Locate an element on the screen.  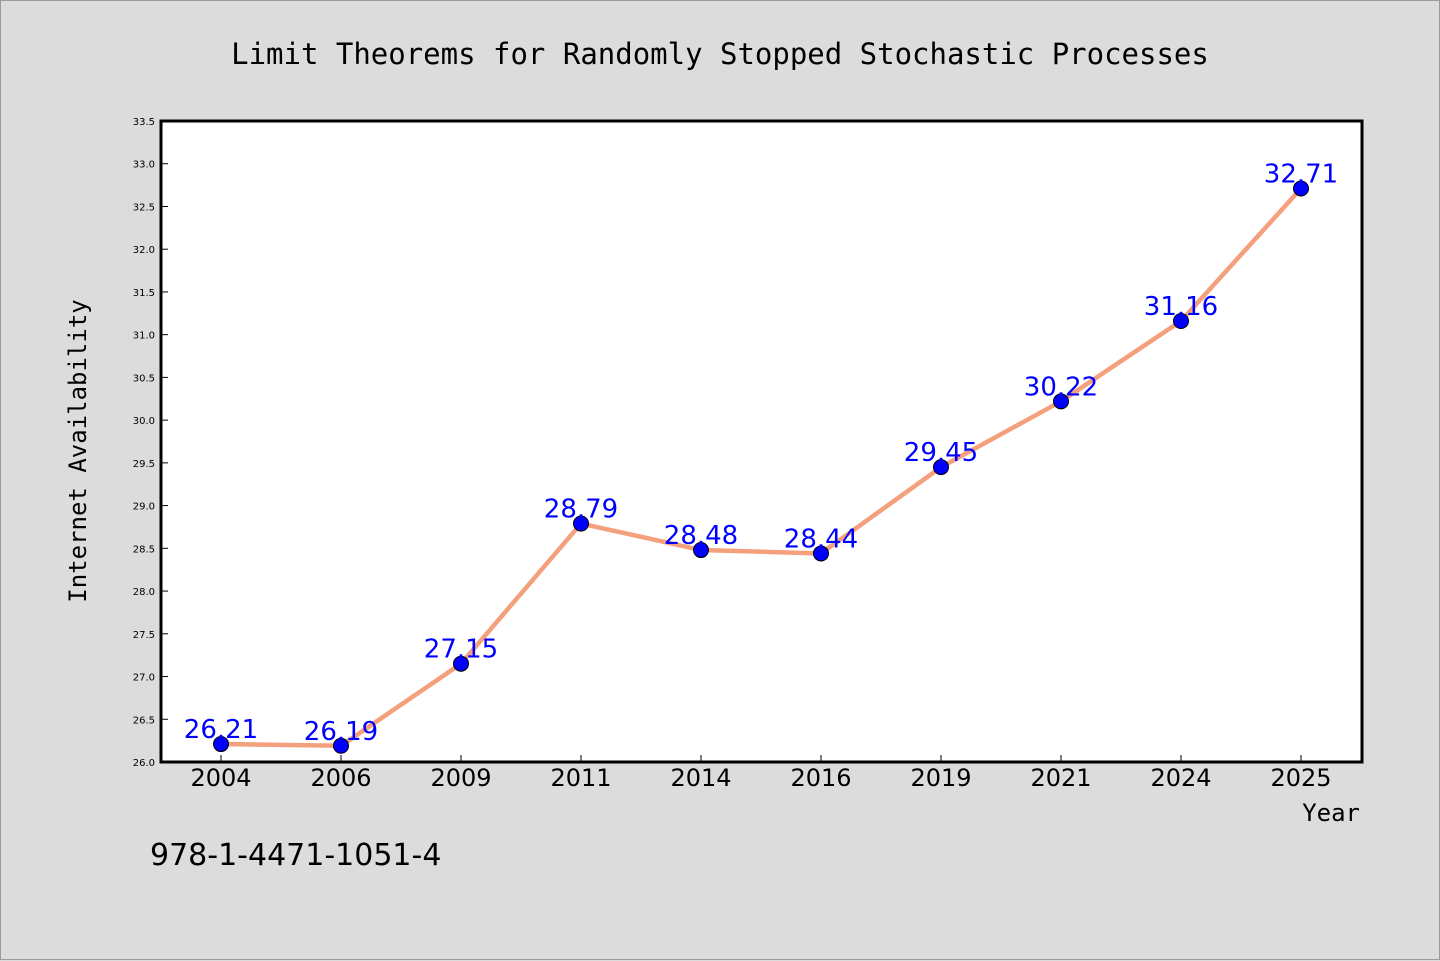
y-tick-label: 29.0 is located at coordinates (144, 507).